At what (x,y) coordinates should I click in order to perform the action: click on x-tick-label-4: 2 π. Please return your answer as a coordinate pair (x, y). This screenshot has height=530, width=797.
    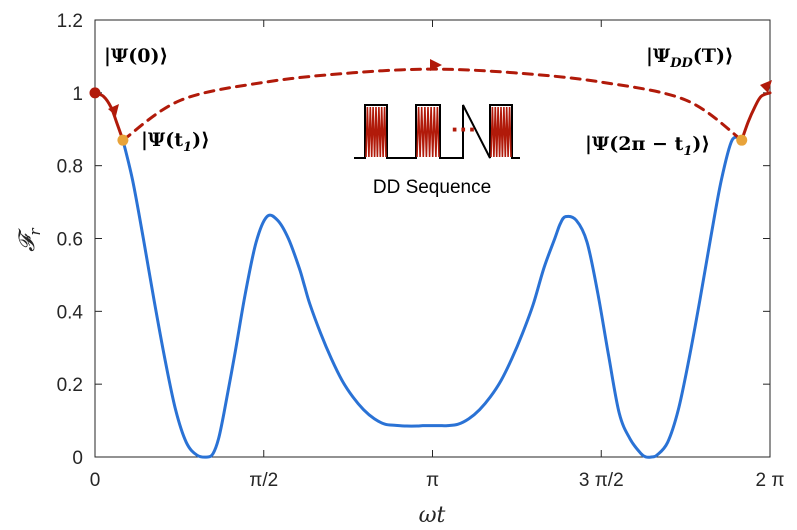
    Looking at the image, I should click on (770, 480).